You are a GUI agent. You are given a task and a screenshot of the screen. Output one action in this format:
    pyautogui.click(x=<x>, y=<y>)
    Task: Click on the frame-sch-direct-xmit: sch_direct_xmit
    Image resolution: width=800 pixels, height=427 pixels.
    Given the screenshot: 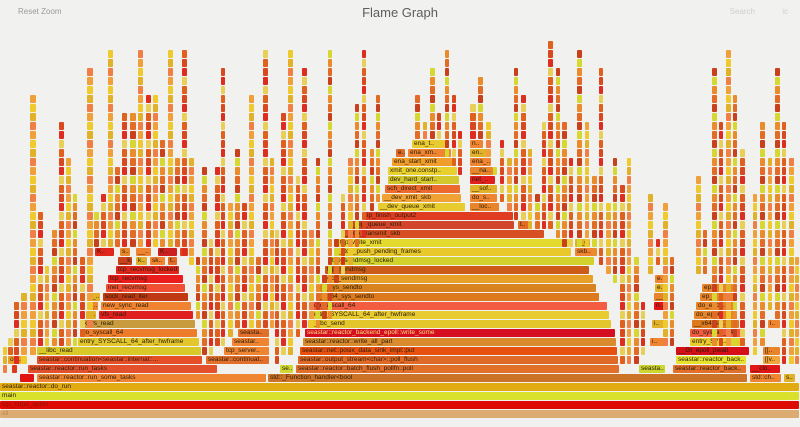 What is the action you would take?
    pyautogui.click(x=423, y=189)
    